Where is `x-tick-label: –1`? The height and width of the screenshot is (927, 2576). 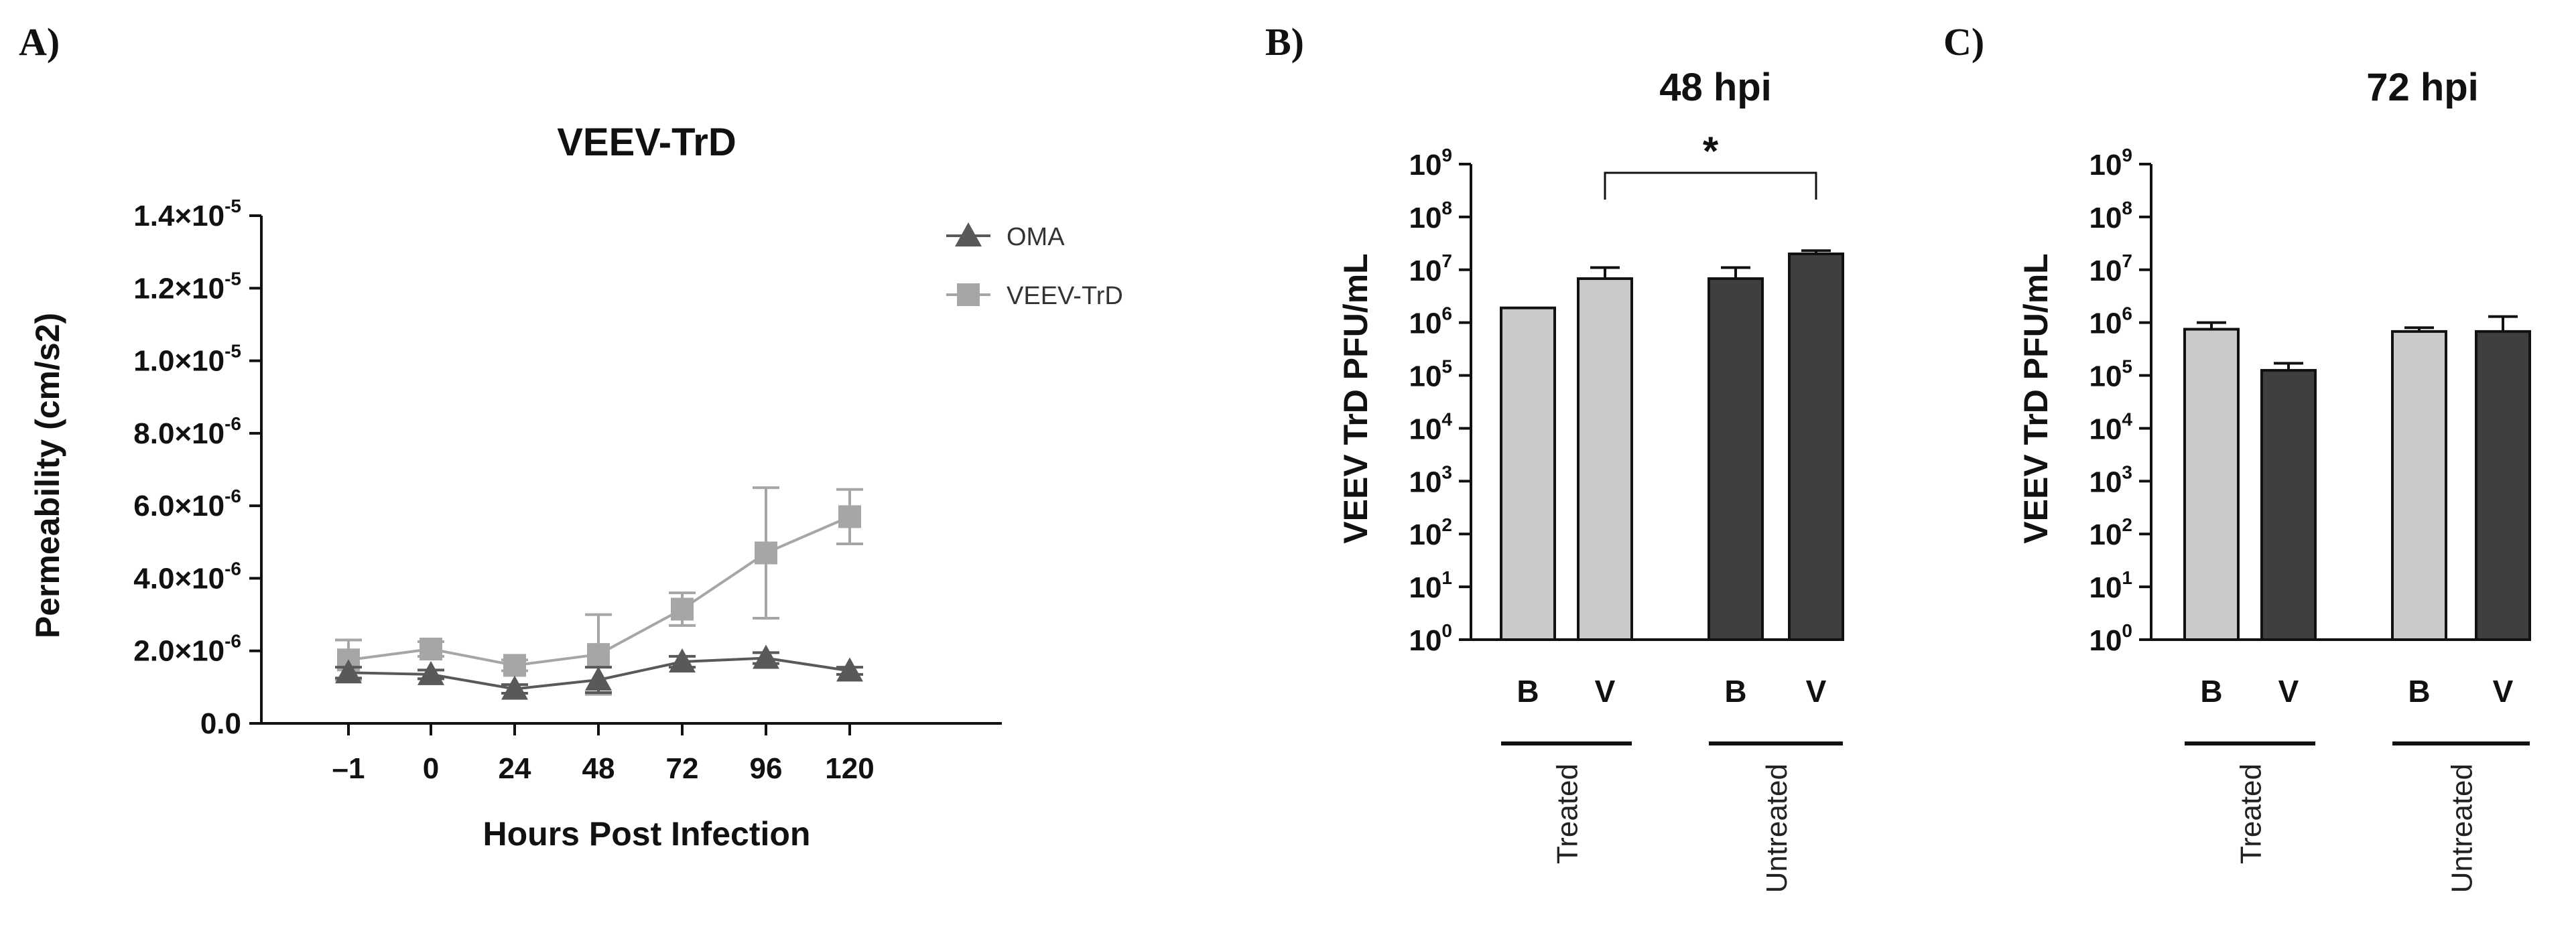 x-tick-label: –1 is located at coordinates (348, 768).